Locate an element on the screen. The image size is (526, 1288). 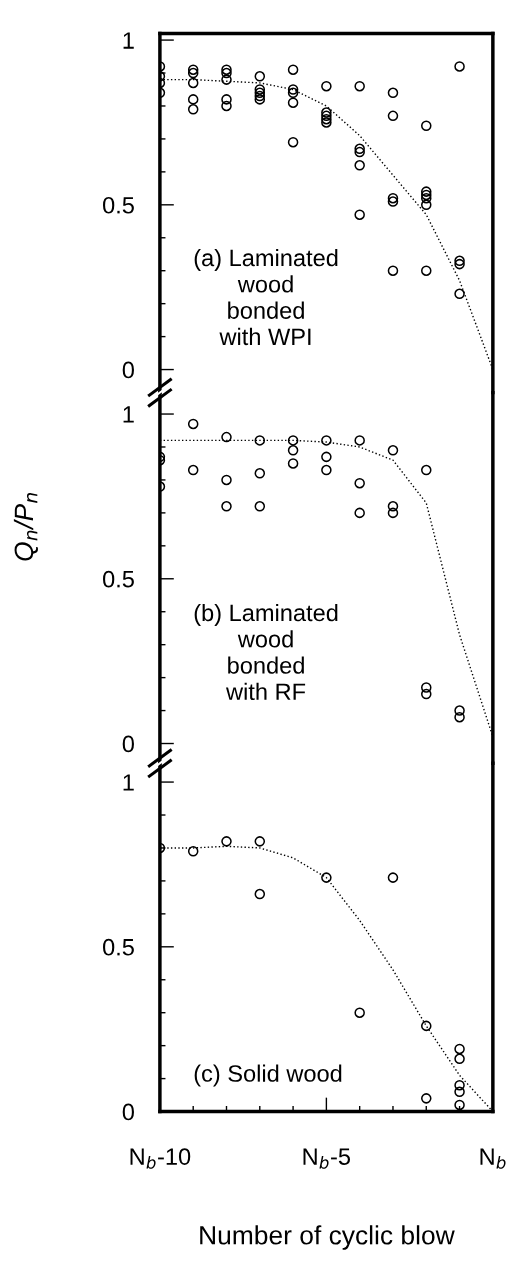
x-tick-label: N$_{b}$ is located at coordinates (493, 1158).